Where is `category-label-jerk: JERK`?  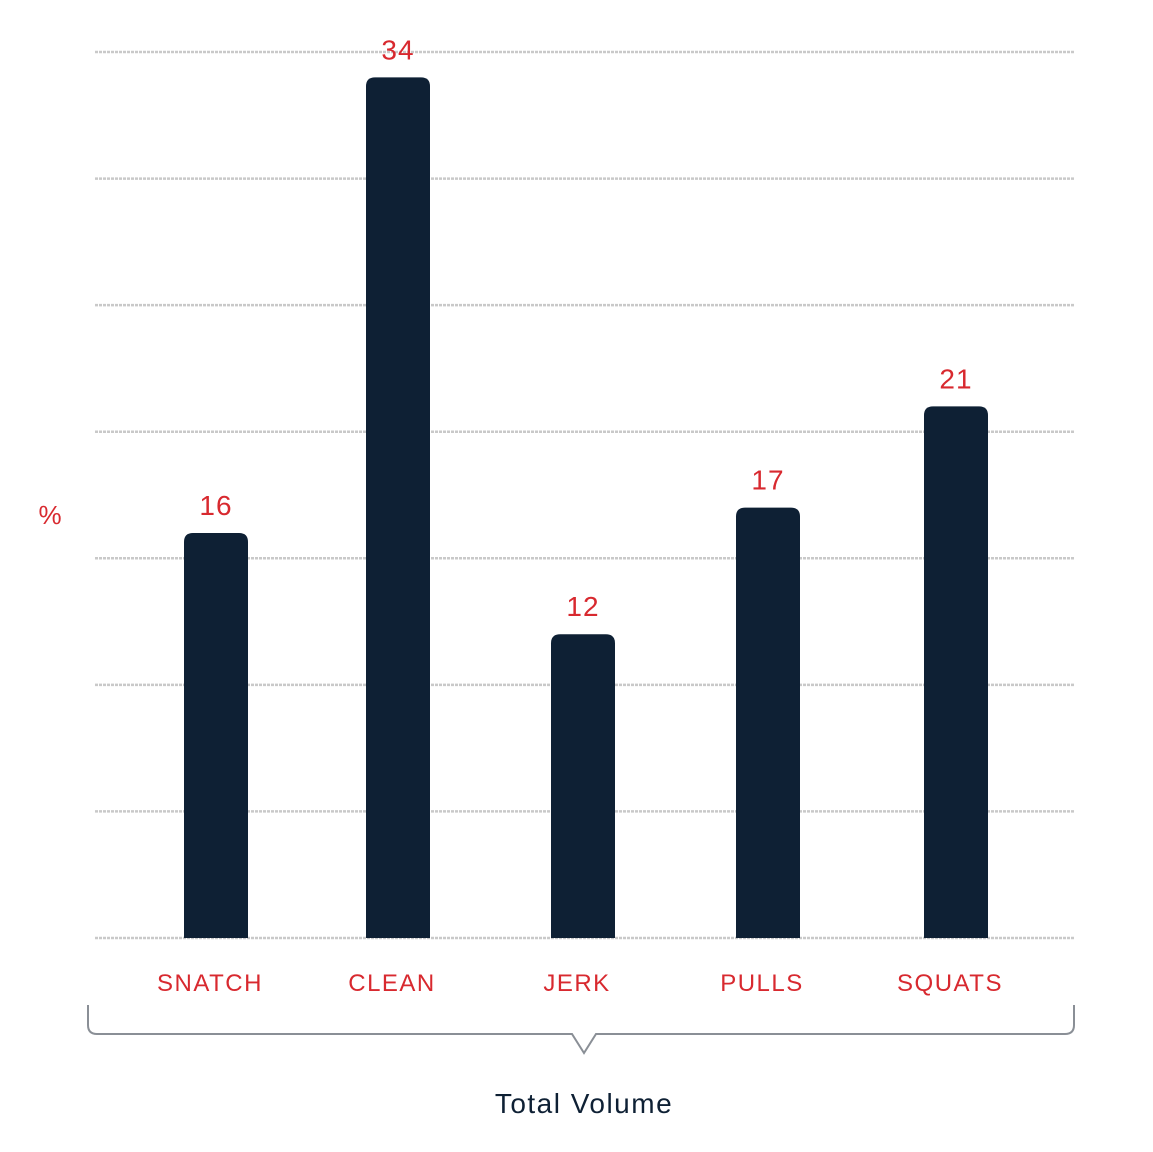
category-label-jerk: JERK is located at coordinates (576, 983).